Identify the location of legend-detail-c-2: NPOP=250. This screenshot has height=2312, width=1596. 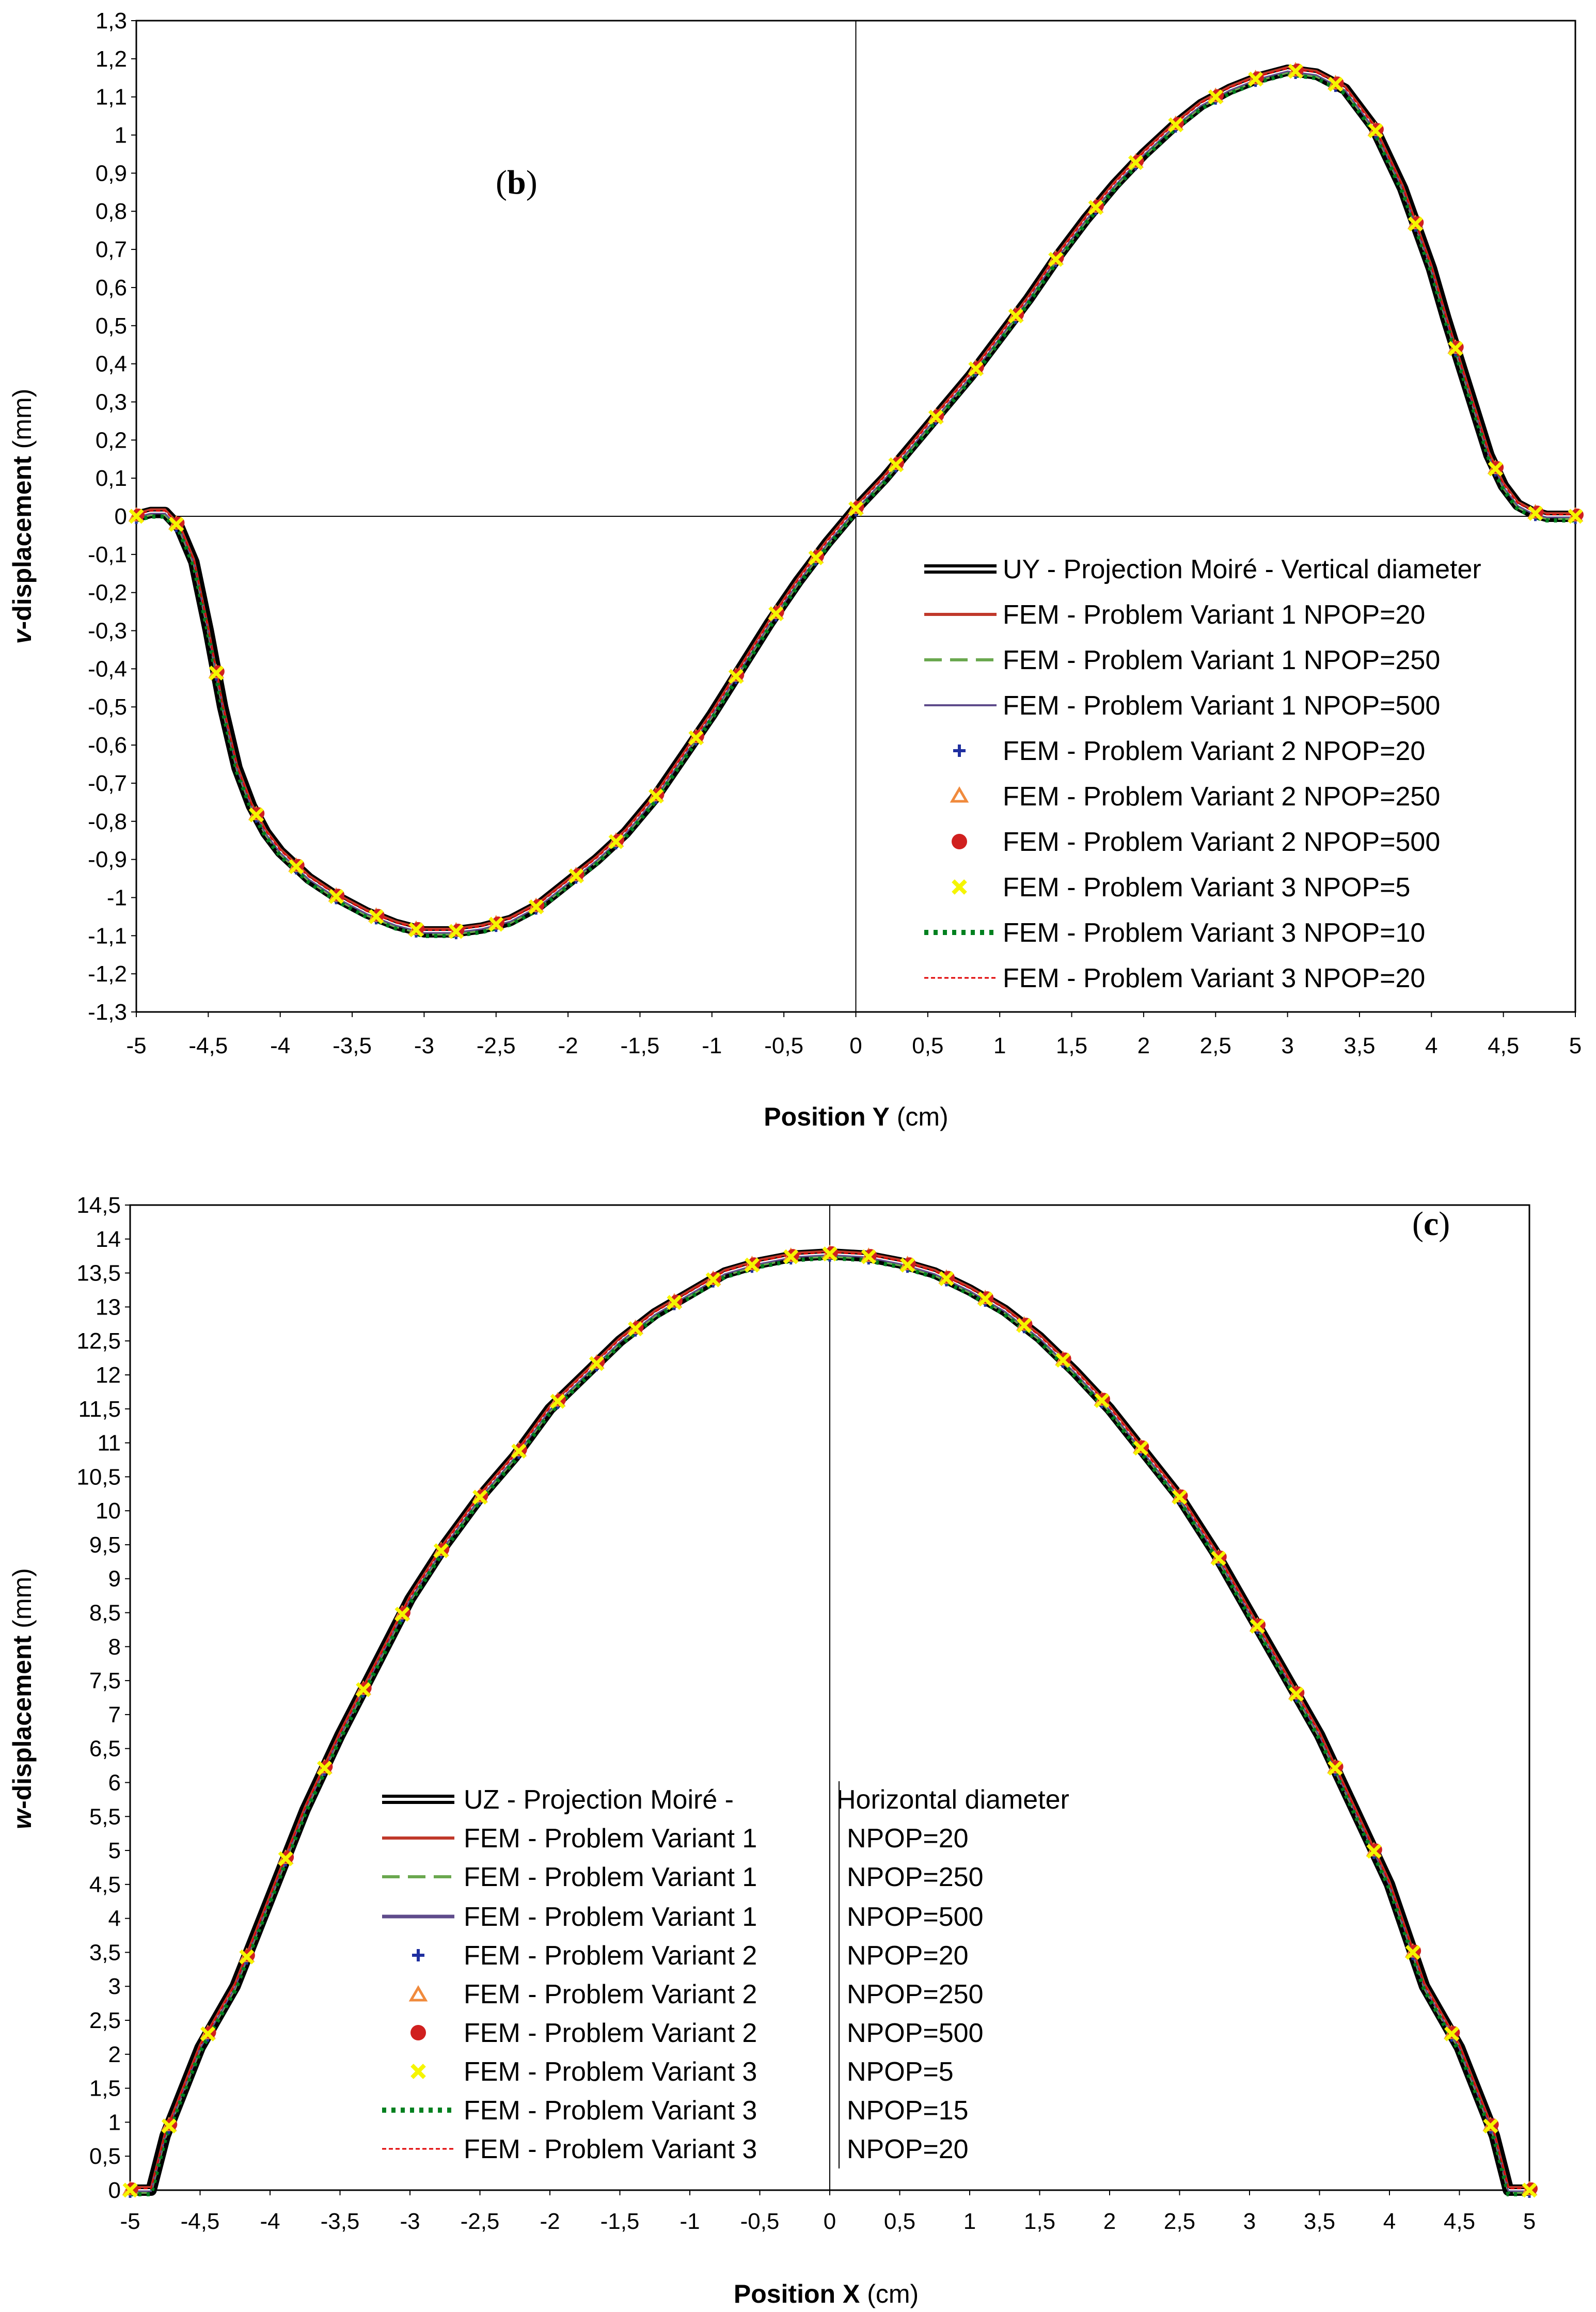
(915, 1877).